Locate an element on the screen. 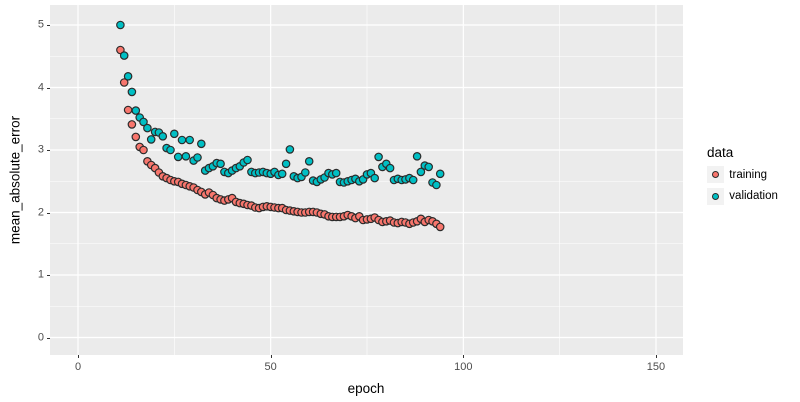 This screenshot has width=800, height=402. legend-key-validation is located at coordinates (716, 196).